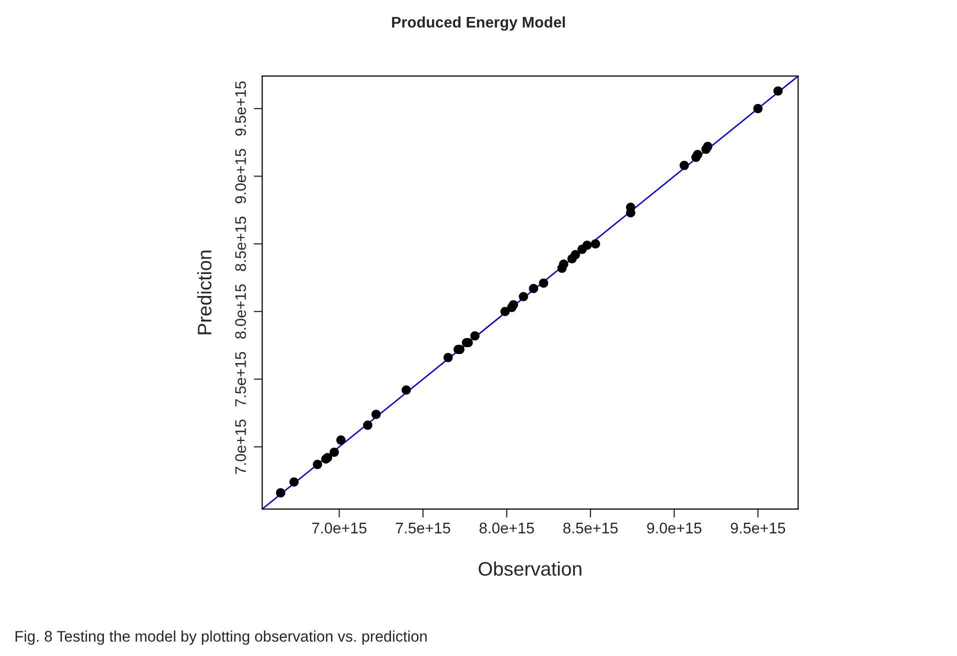 The height and width of the screenshot is (656, 957). Describe the element at coordinates (590, 528) in the screenshot. I see `x-tick-label: 8.5e+15` at that location.